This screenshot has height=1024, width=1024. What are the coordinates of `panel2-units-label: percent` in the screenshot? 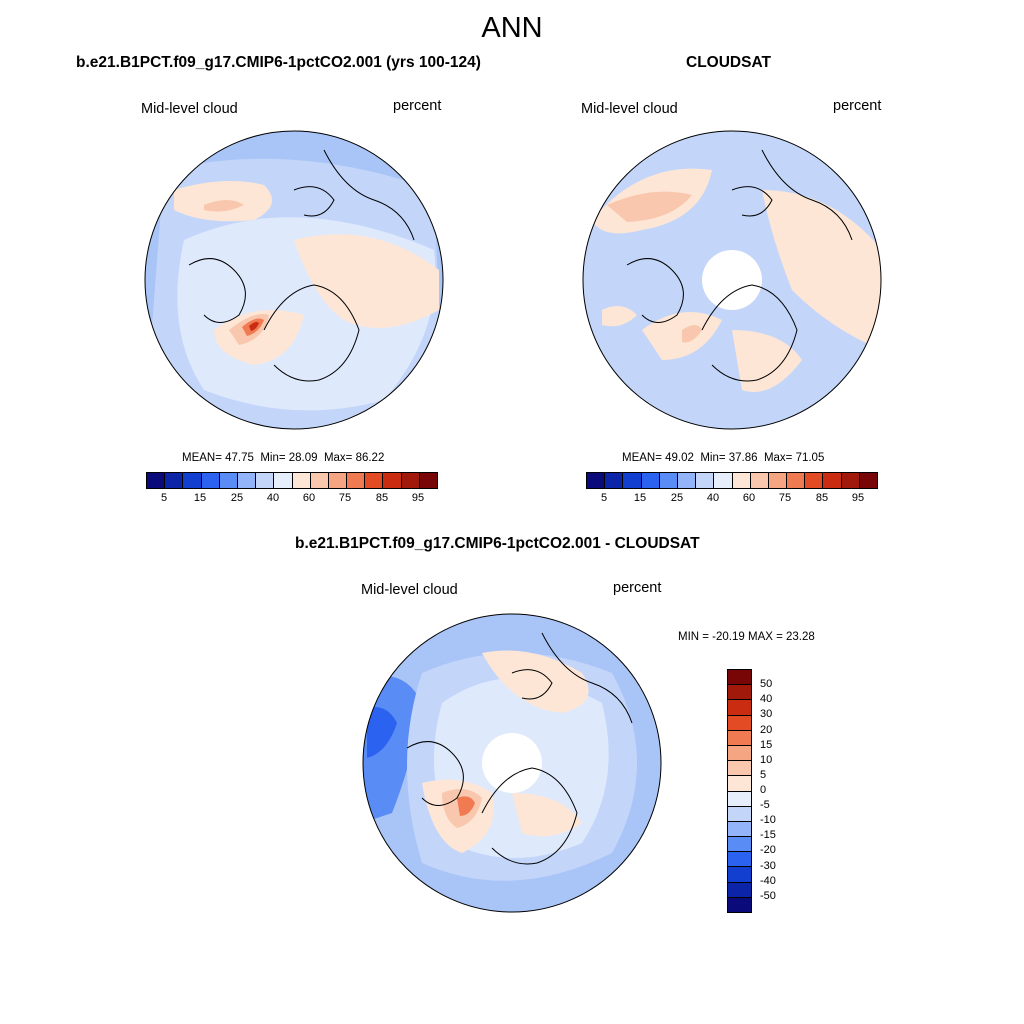 It's located at (857, 106).